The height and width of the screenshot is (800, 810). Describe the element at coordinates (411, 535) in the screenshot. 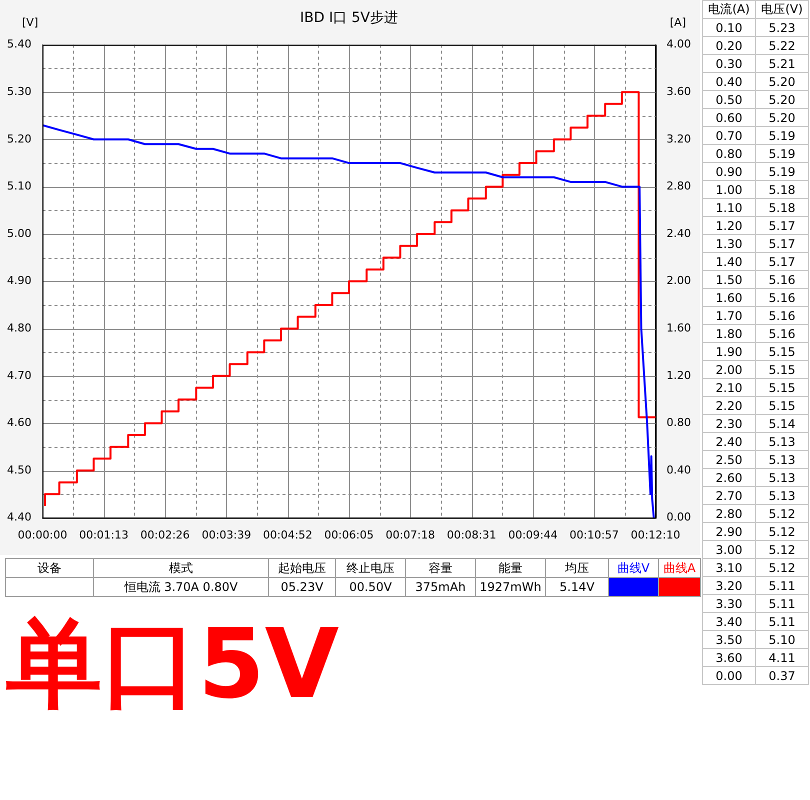

I see `x-tick-label: 00:07:18` at that location.